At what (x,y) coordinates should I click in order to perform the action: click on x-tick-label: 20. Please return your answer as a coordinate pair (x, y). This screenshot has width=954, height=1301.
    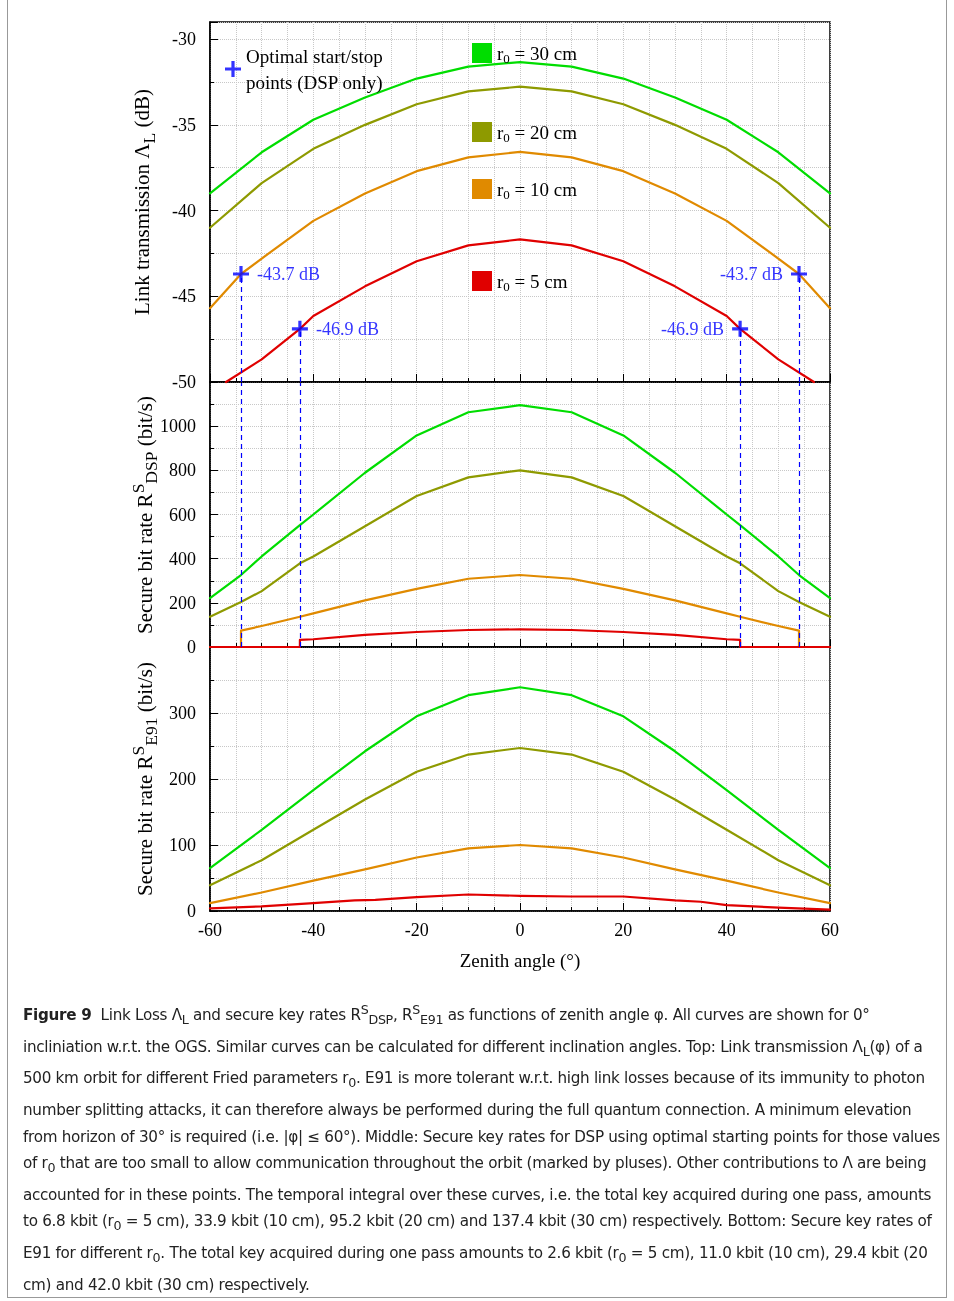
    Looking at the image, I should click on (623, 930).